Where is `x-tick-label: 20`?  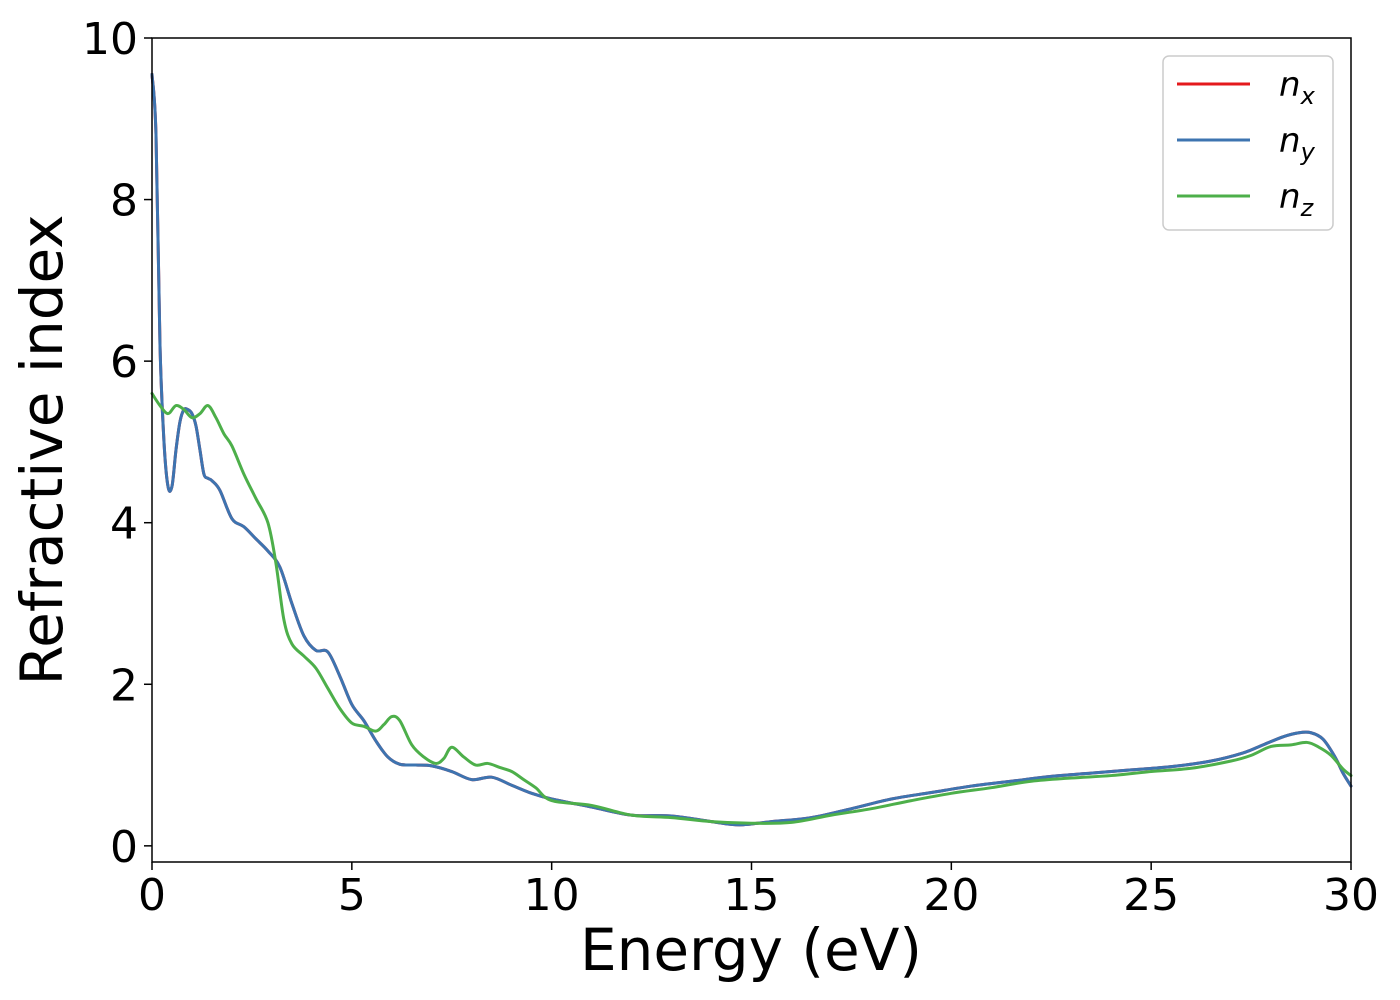 x-tick-label: 20 is located at coordinates (951, 895).